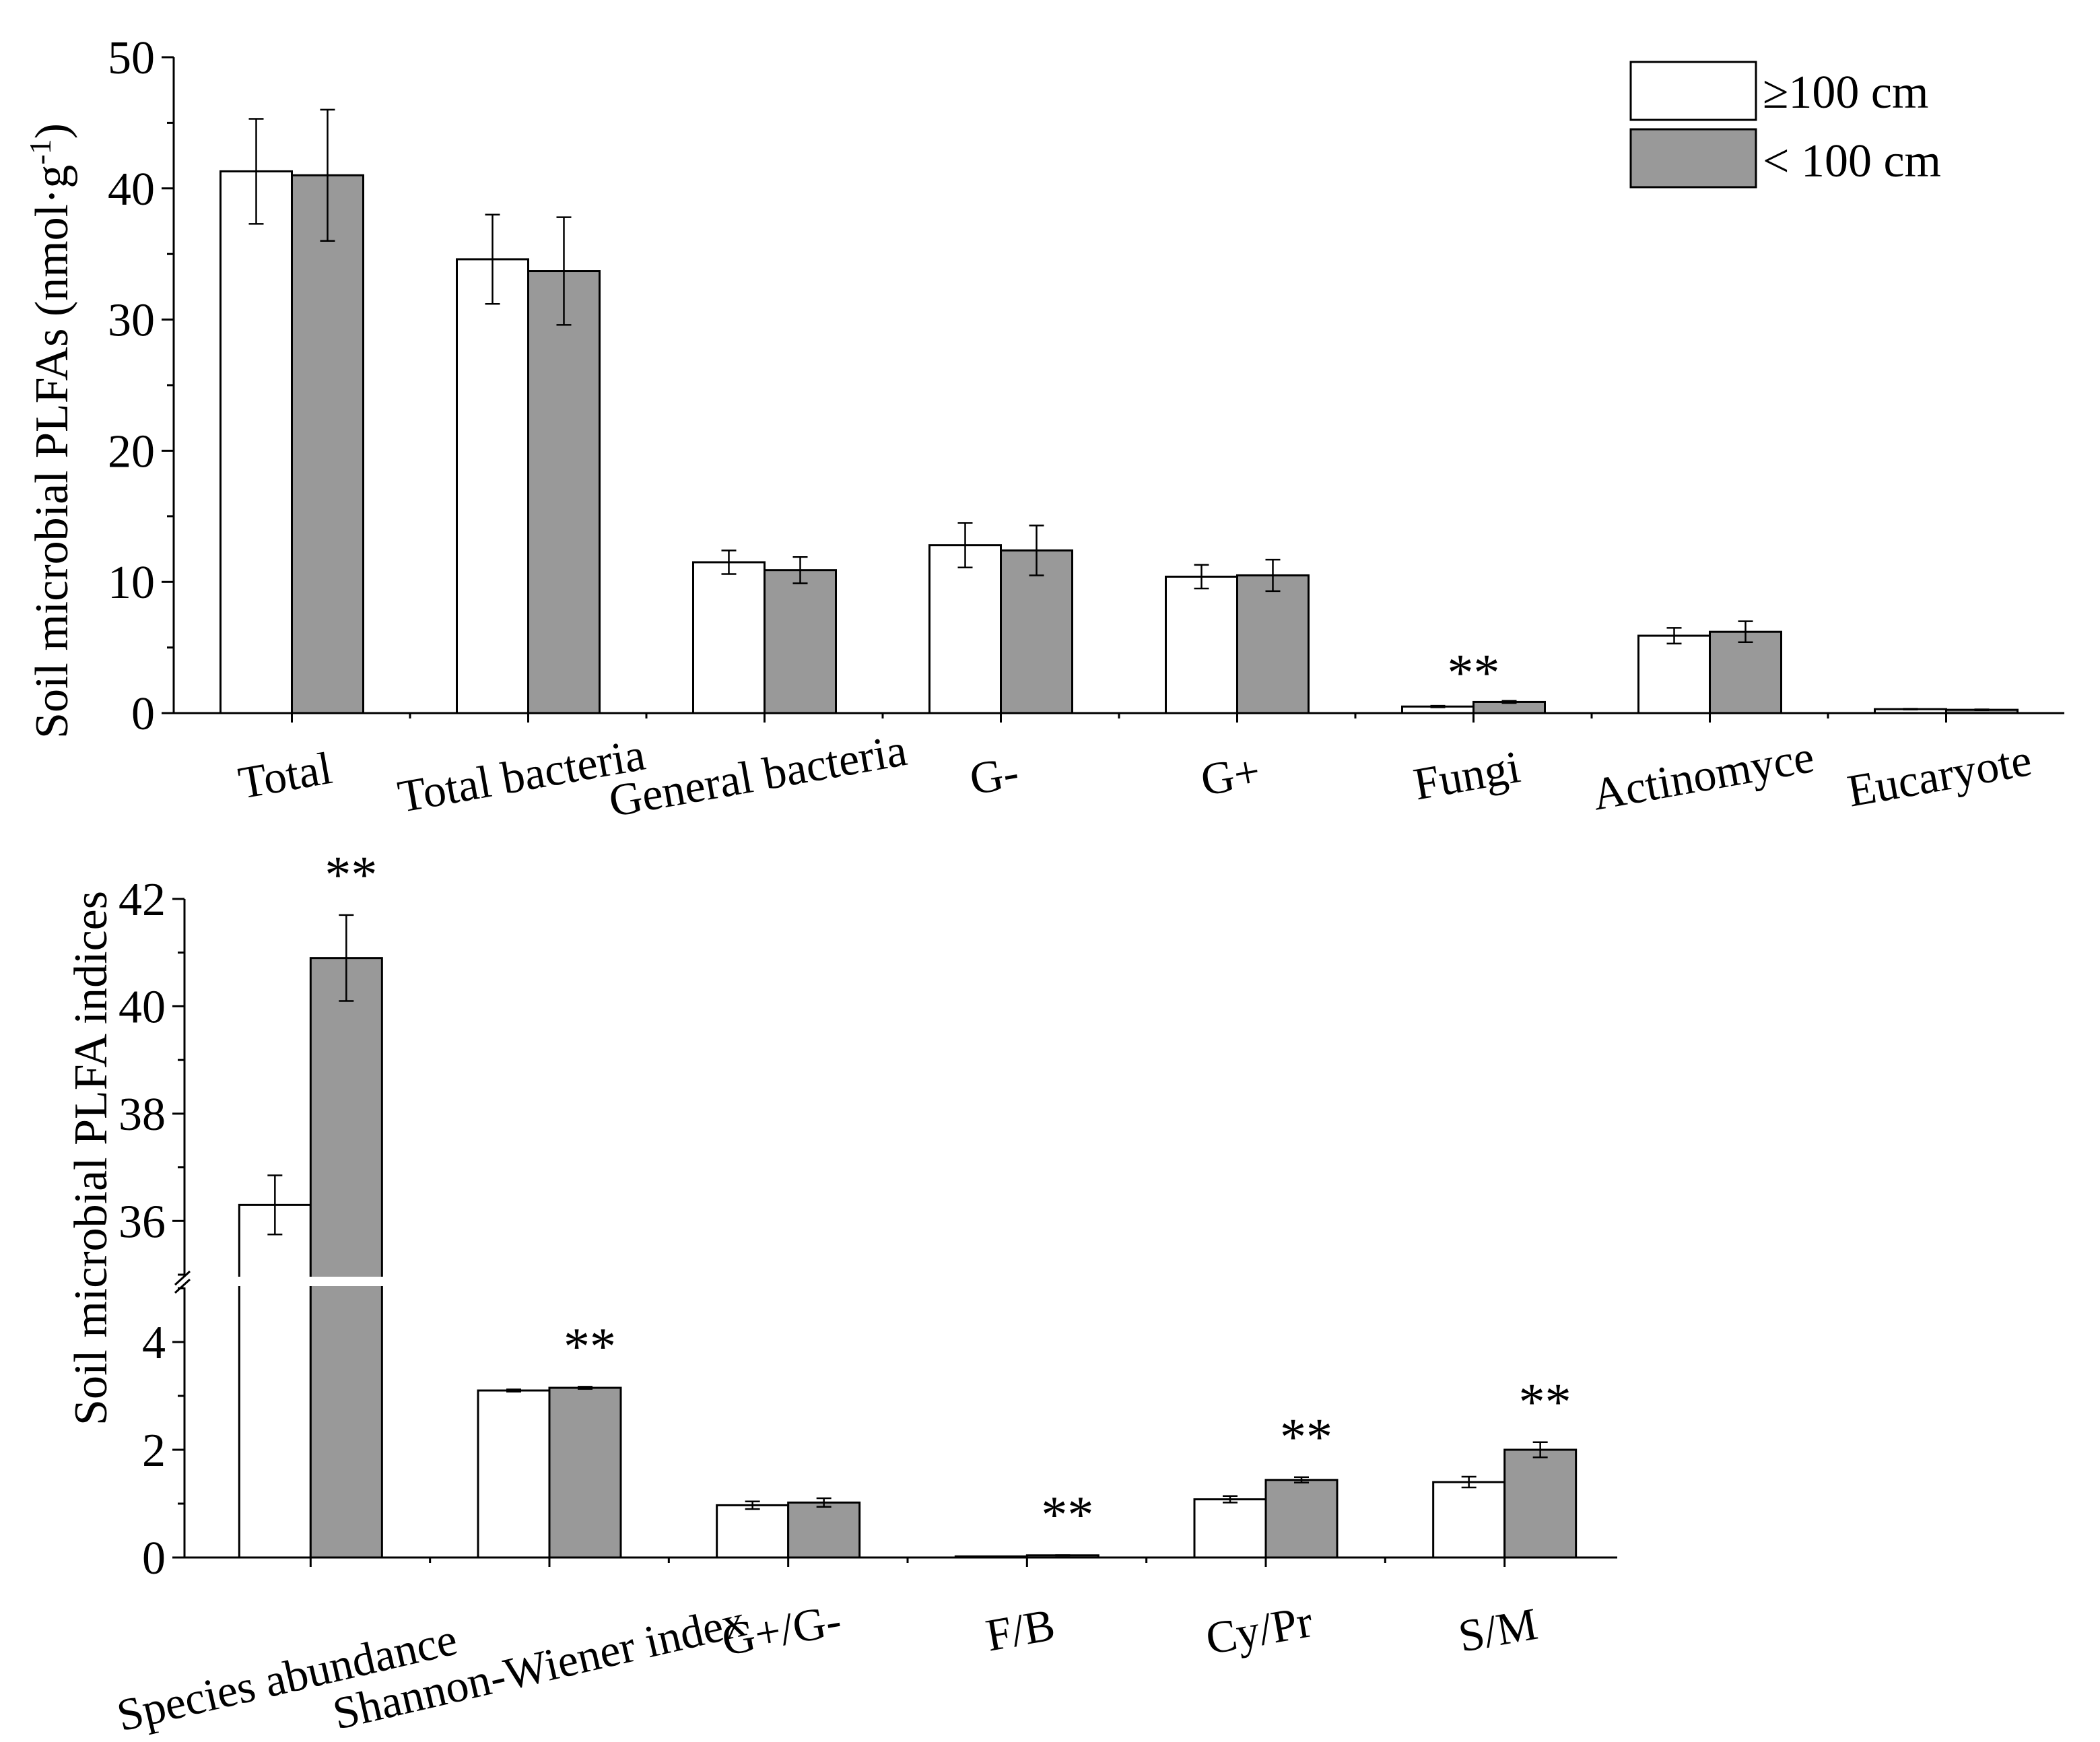  What do you see at coordinates (143, 714) in the screenshot?
I see `top-y-tick-label: 0` at bounding box center [143, 714].